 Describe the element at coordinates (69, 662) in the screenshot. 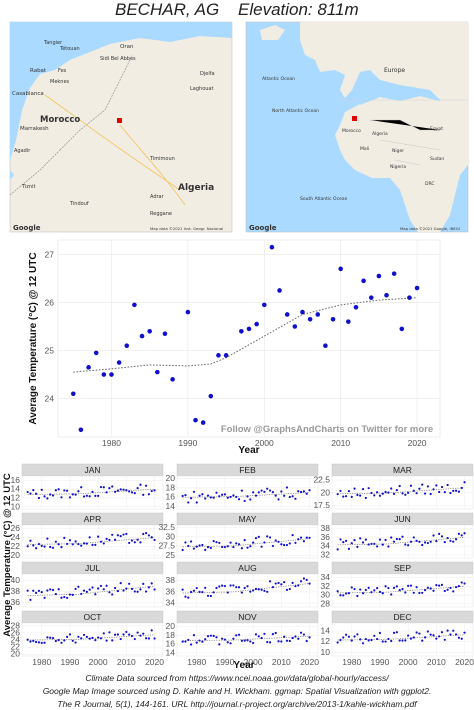

I see `panel-x-tick-label: 1990` at that location.